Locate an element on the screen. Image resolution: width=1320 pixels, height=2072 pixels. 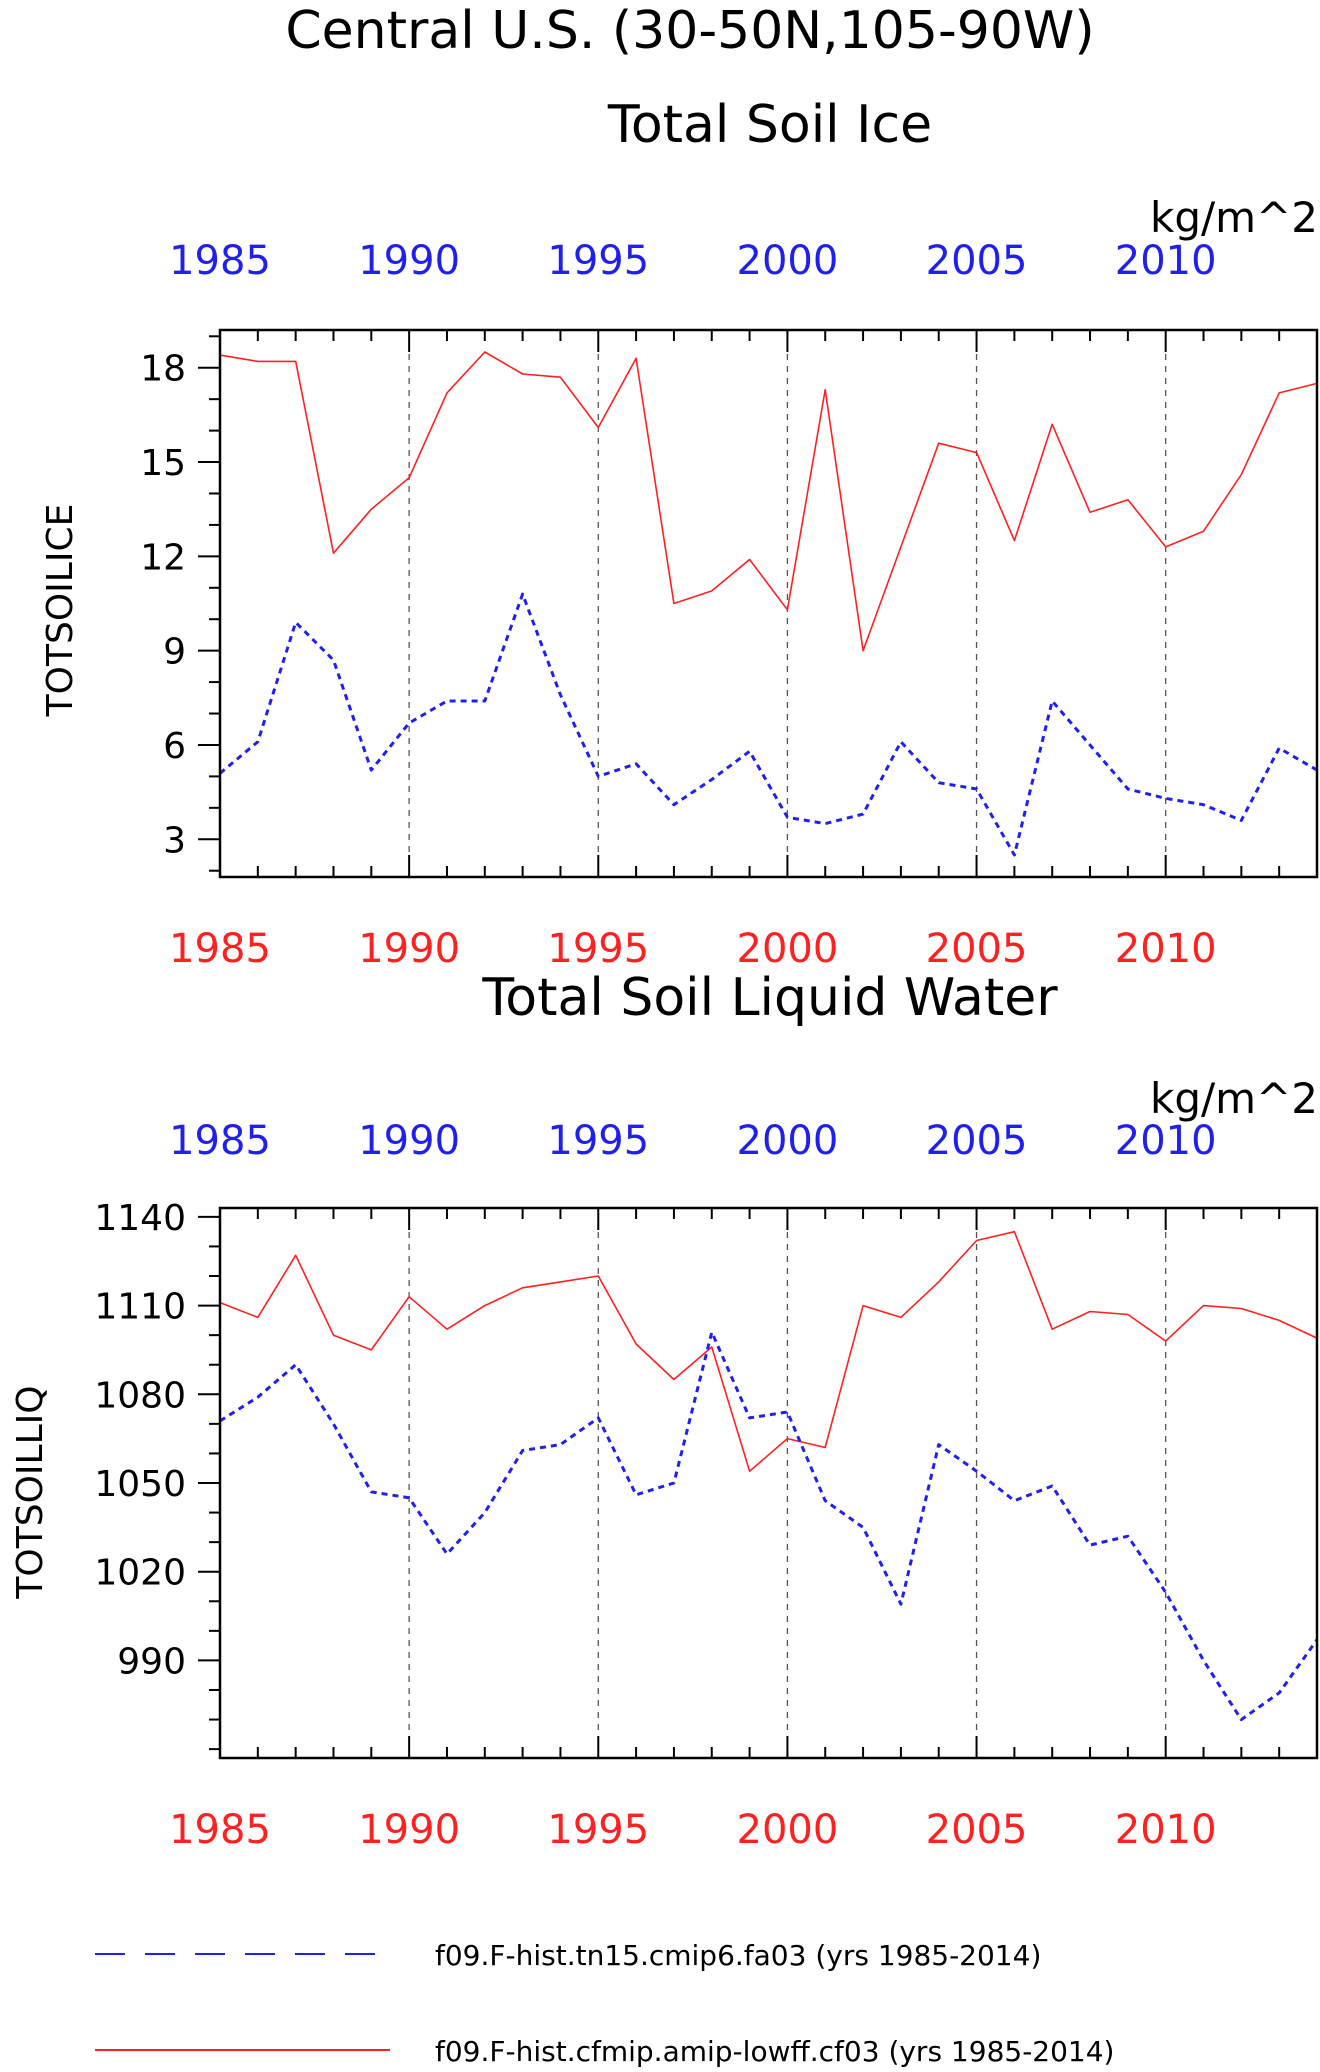
y-axis-label: TOTSOILLIQ is located at coordinates (30, 1492).